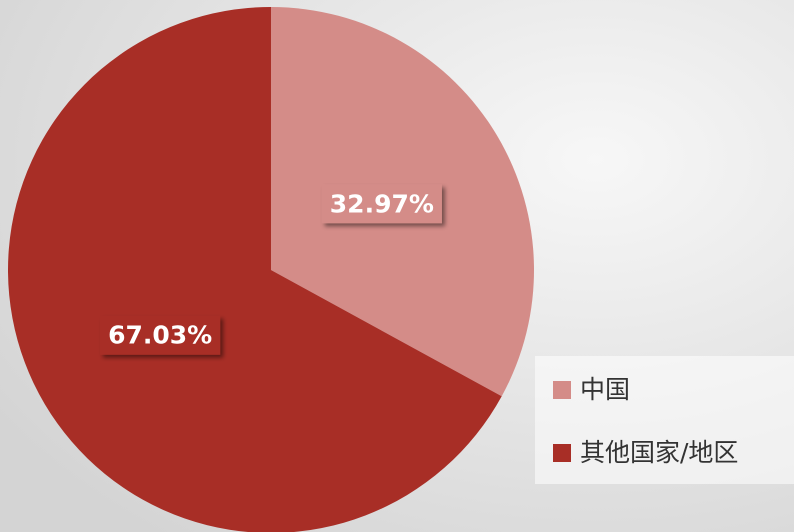  I want to click on legend-label: 中国, so click(605, 389).